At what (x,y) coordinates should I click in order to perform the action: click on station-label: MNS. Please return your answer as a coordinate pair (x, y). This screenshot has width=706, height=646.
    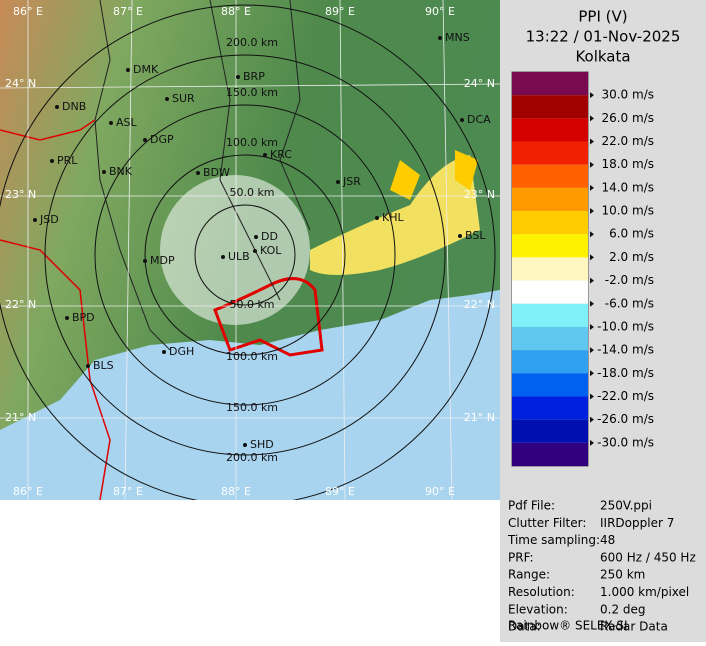
    Looking at the image, I should click on (457, 37).